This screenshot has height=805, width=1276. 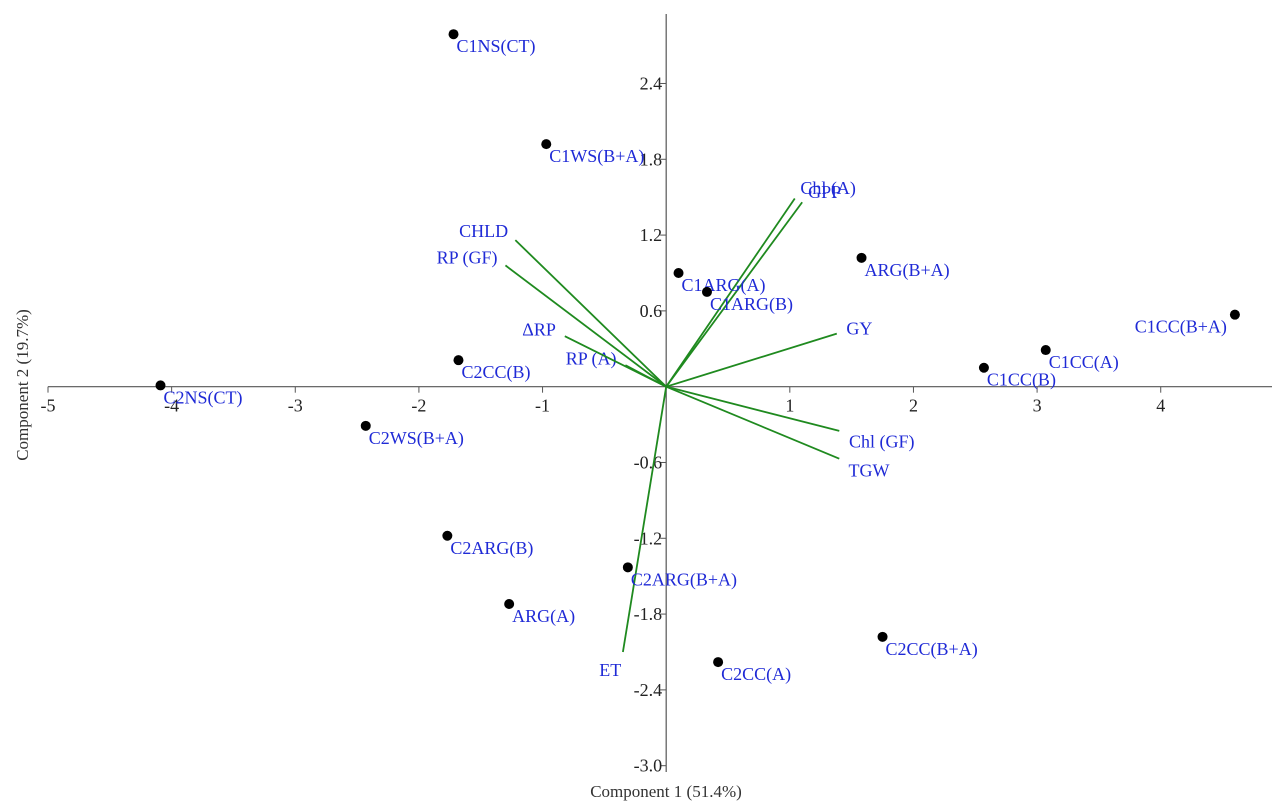 I want to click on point-label: C1CC(B), so click(x=1021, y=380).